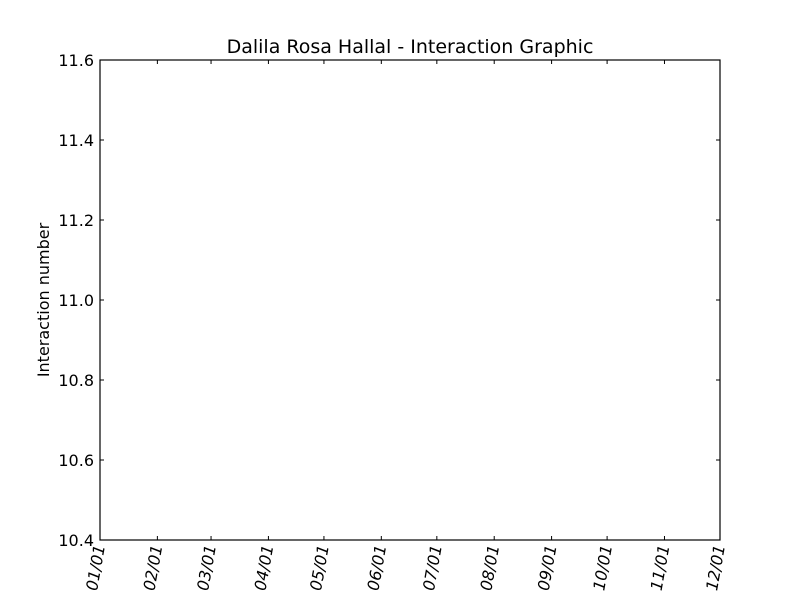 The image size is (800, 600). Describe the element at coordinates (76, 60) in the screenshot. I see `y-tick-label: 11.6` at that location.